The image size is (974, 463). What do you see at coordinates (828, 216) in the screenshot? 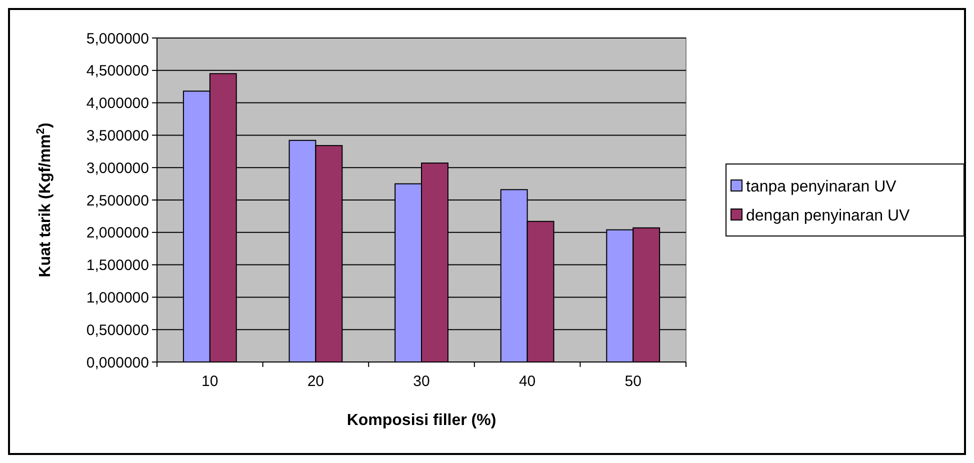
I see `legend-label: dengan penyinaran UV` at bounding box center [828, 216].